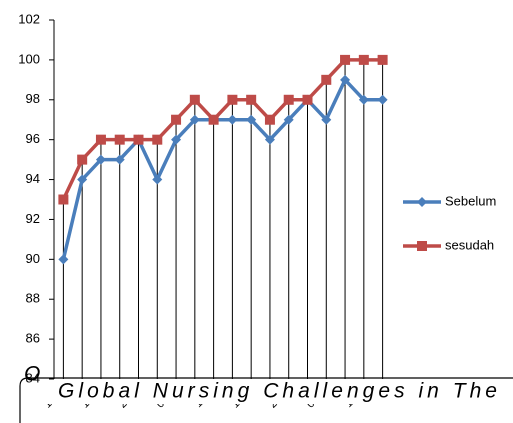 Image resolution: width=513 pixels, height=423 pixels. I want to click on y-tick-label: 94, so click(33, 178).